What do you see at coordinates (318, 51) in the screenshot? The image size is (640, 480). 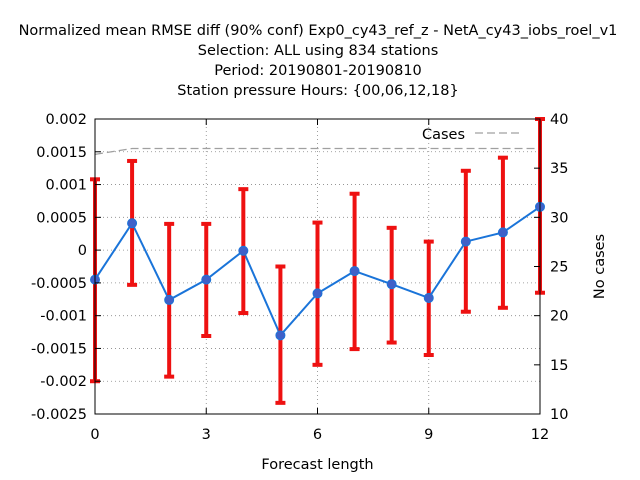 I see `title-line-2: Selection: ALL using 834 stations` at bounding box center [318, 51].